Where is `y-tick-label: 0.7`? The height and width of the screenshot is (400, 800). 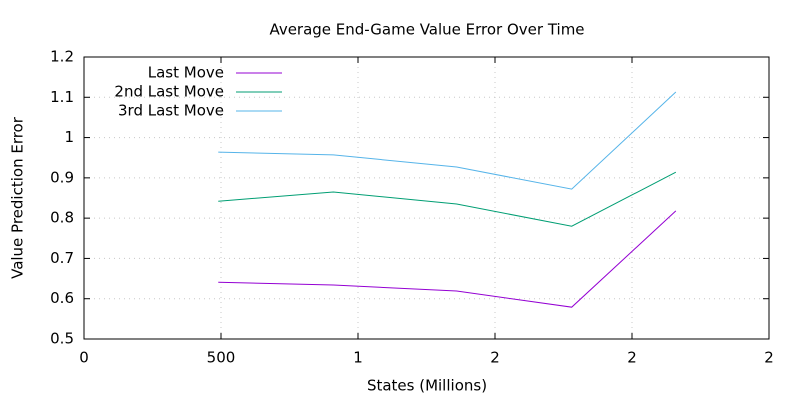
y-tick-label: 0.7 is located at coordinates (62, 258).